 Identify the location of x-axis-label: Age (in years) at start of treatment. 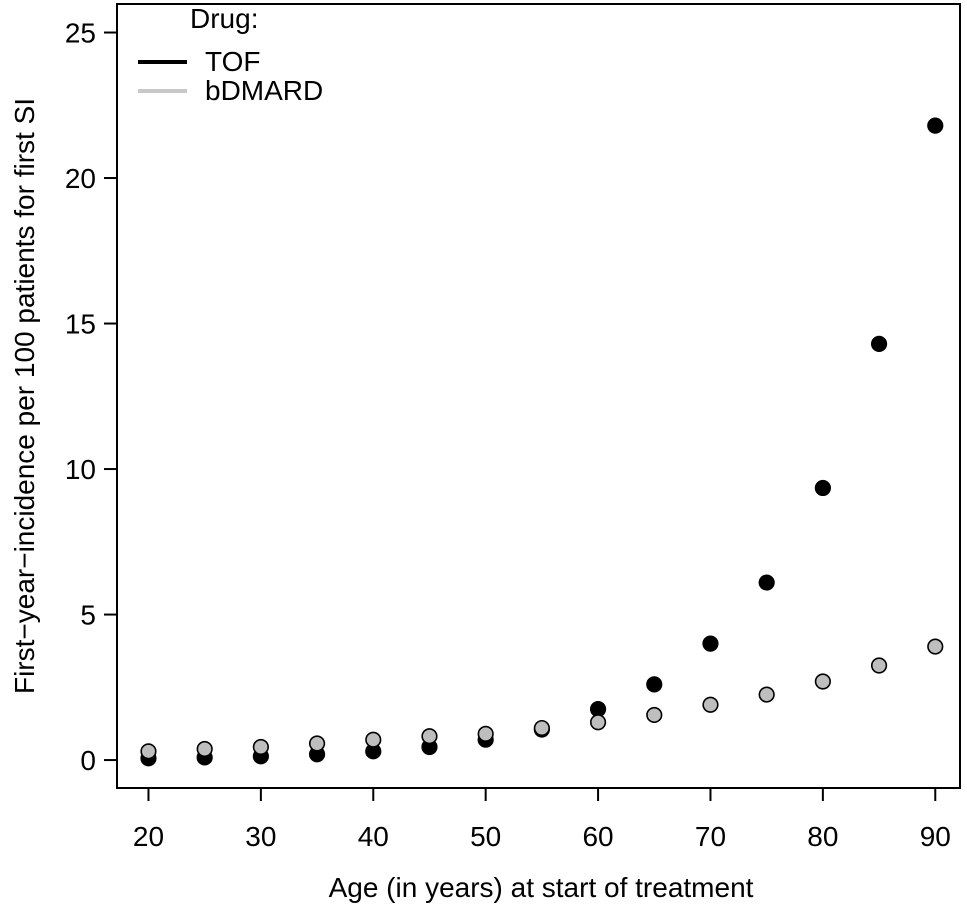
(541, 887).